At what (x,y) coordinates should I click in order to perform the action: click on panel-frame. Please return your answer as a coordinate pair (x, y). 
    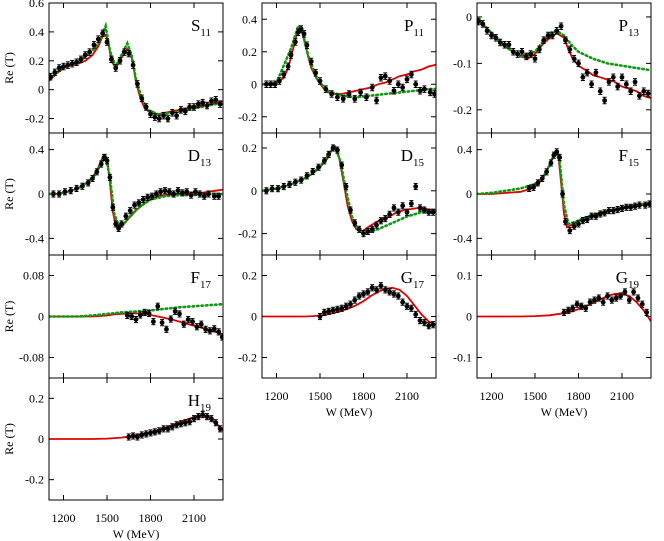
    Looking at the image, I should click on (349, 316).